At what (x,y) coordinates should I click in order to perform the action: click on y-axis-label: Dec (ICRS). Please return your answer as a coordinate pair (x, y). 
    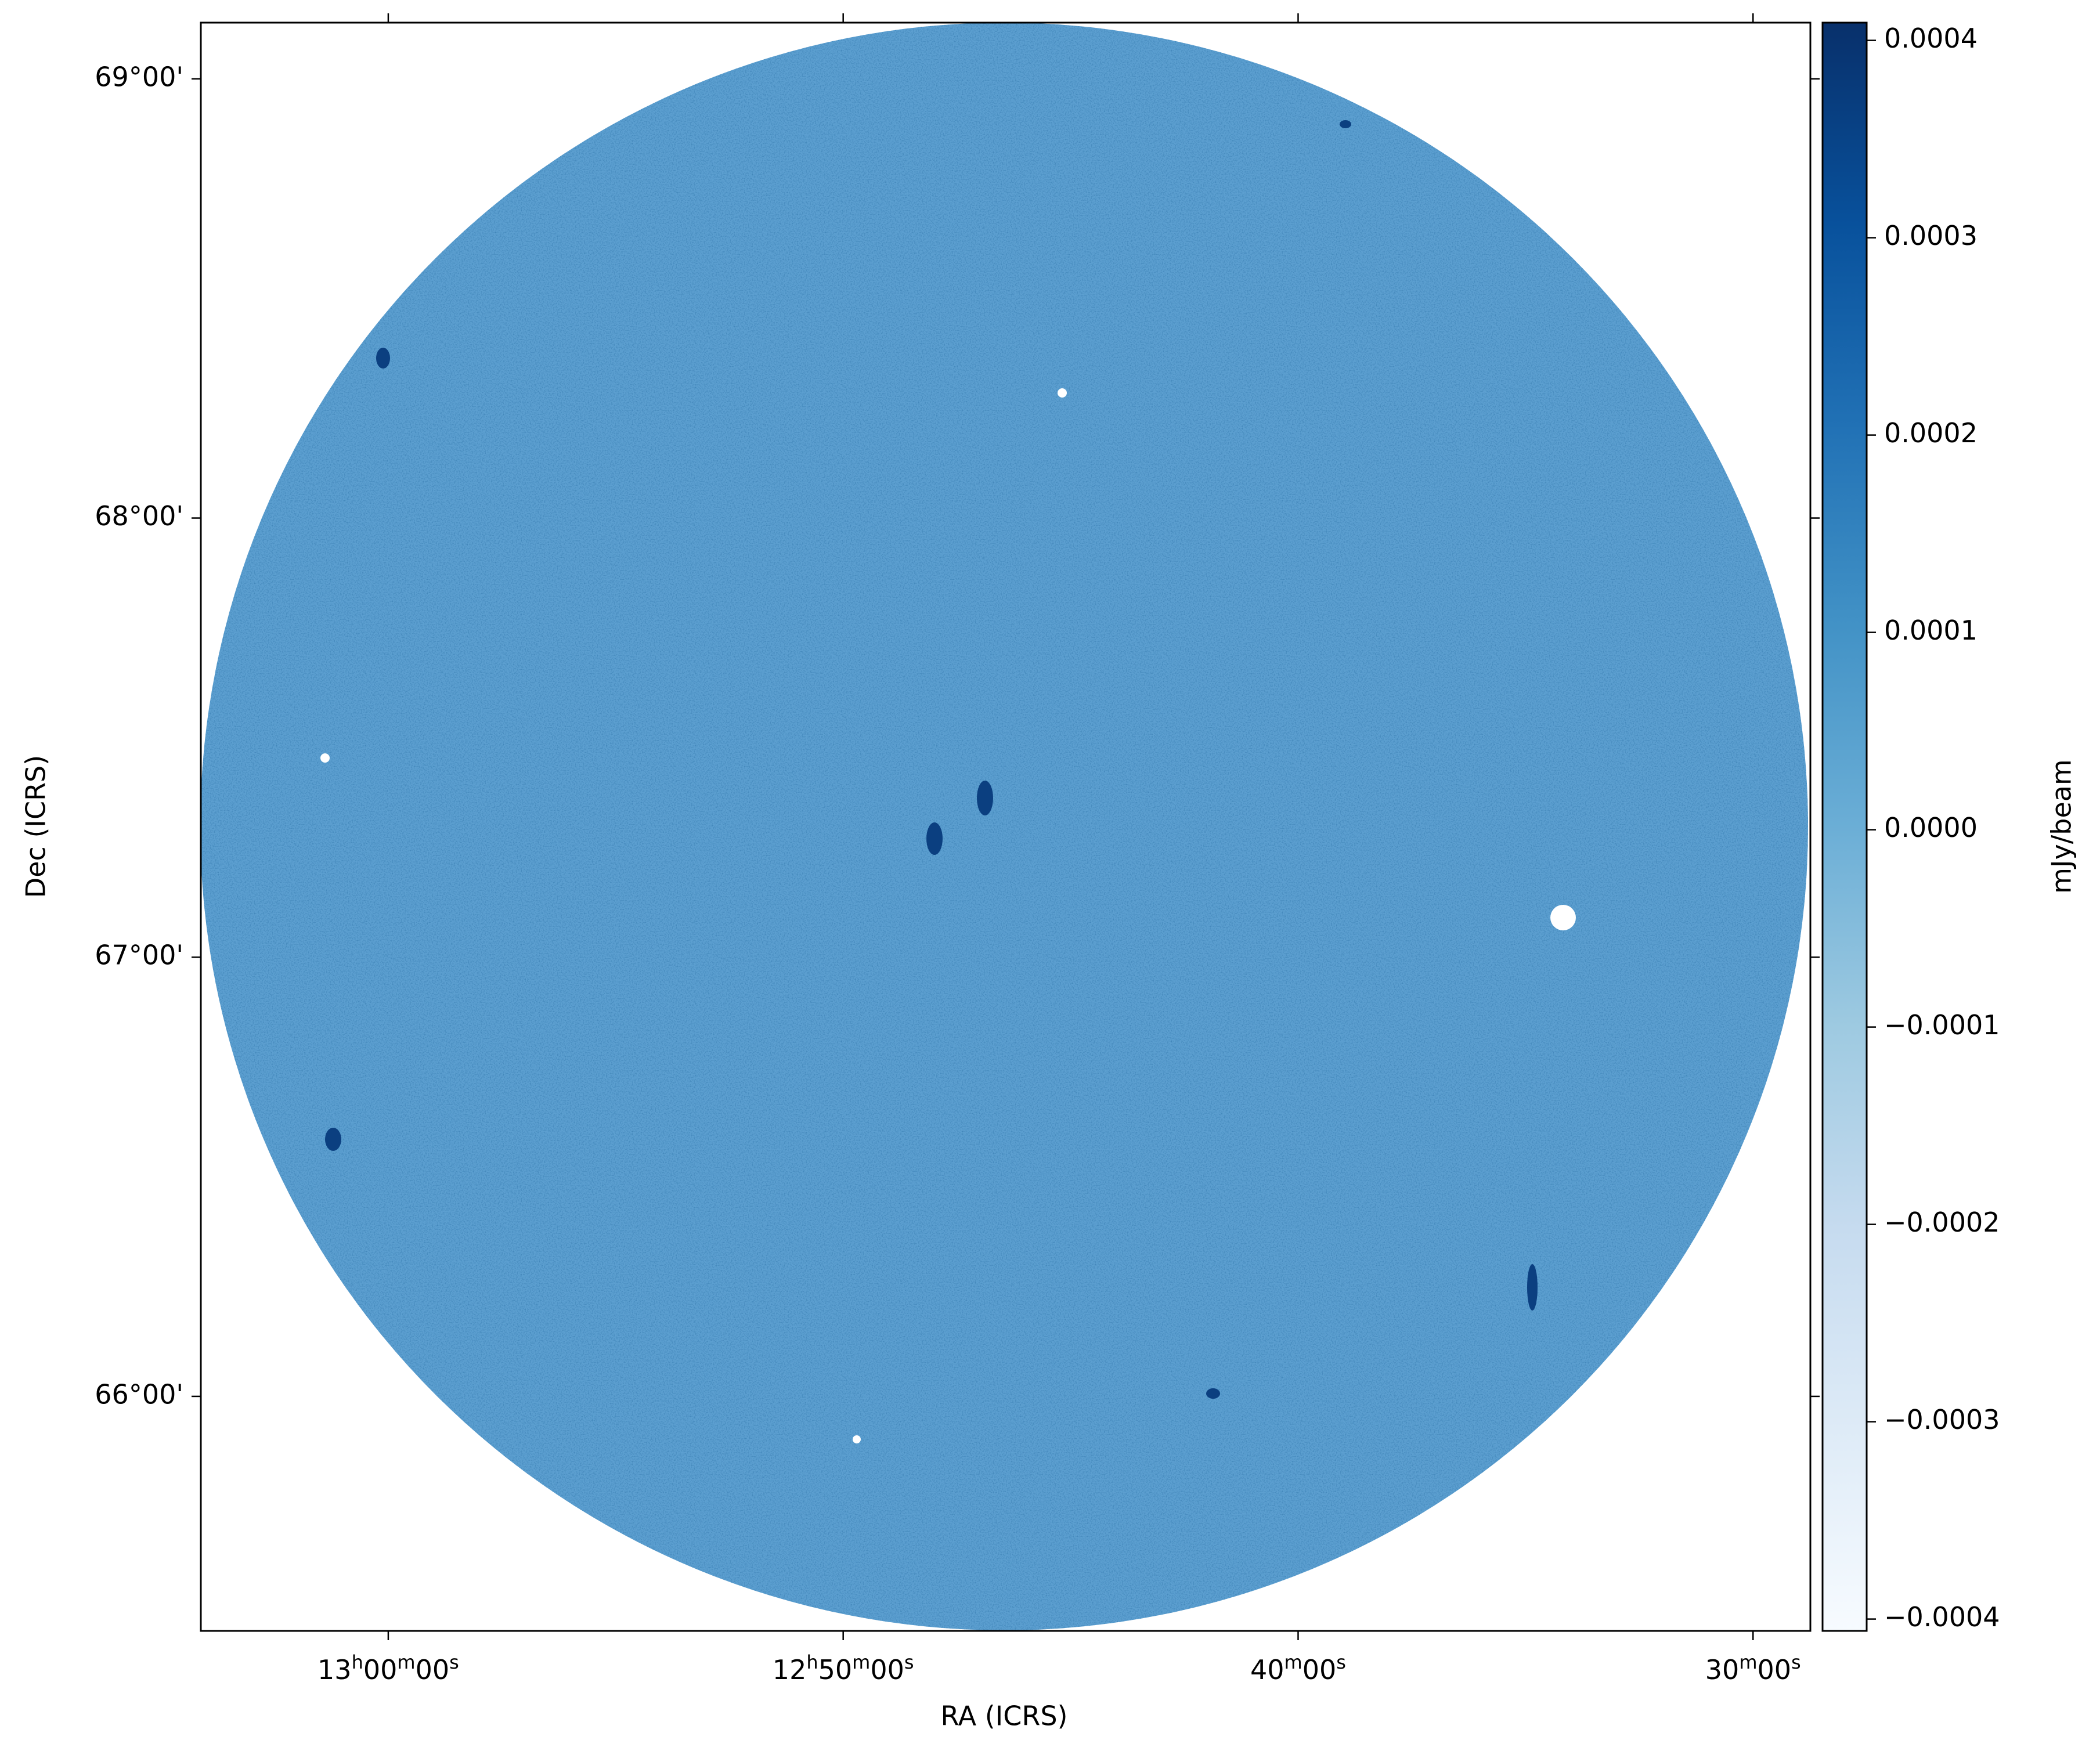
    Looking at the image, I should click on (36, 826).